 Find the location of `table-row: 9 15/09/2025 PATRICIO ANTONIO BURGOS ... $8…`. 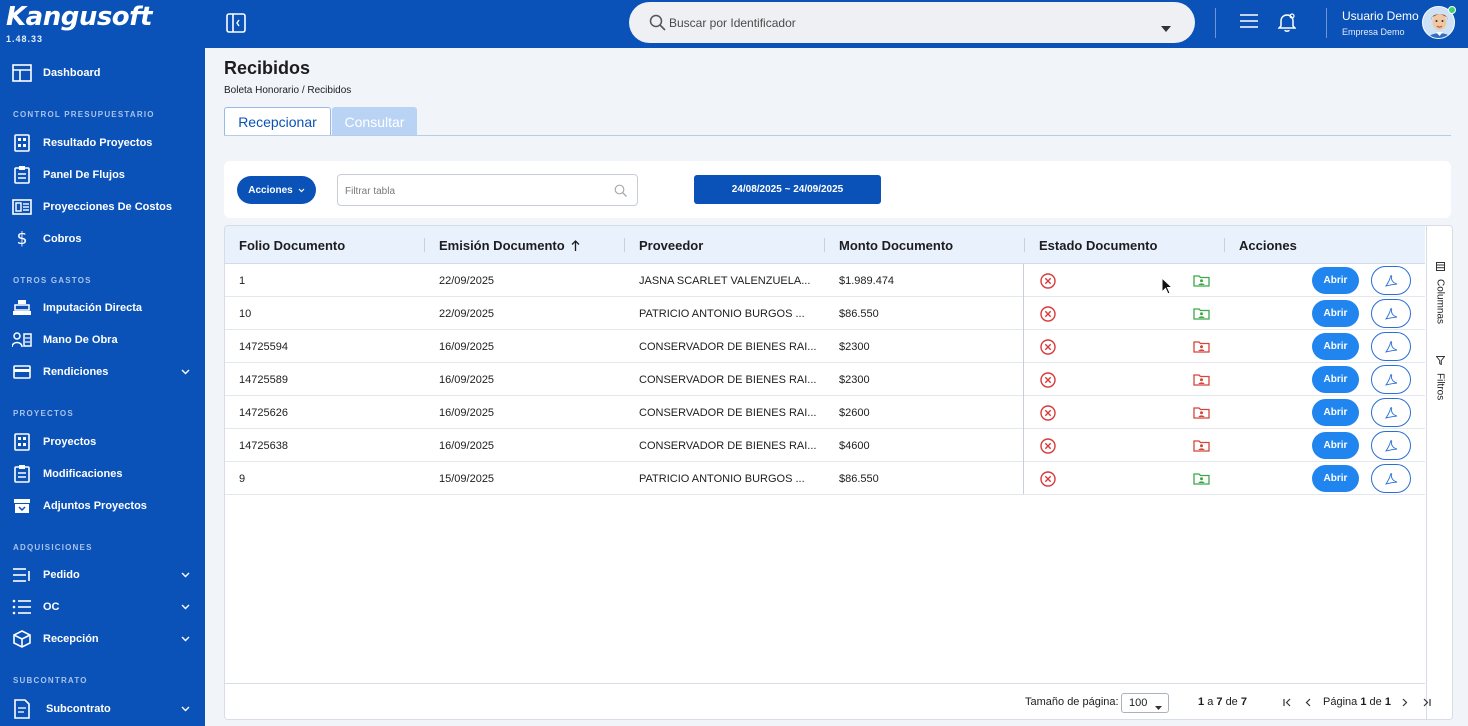

table-row: 9 15/09/2025 PATRICIO ANTONIO BURGOS ... $8… is located at coordinates (825, 478).